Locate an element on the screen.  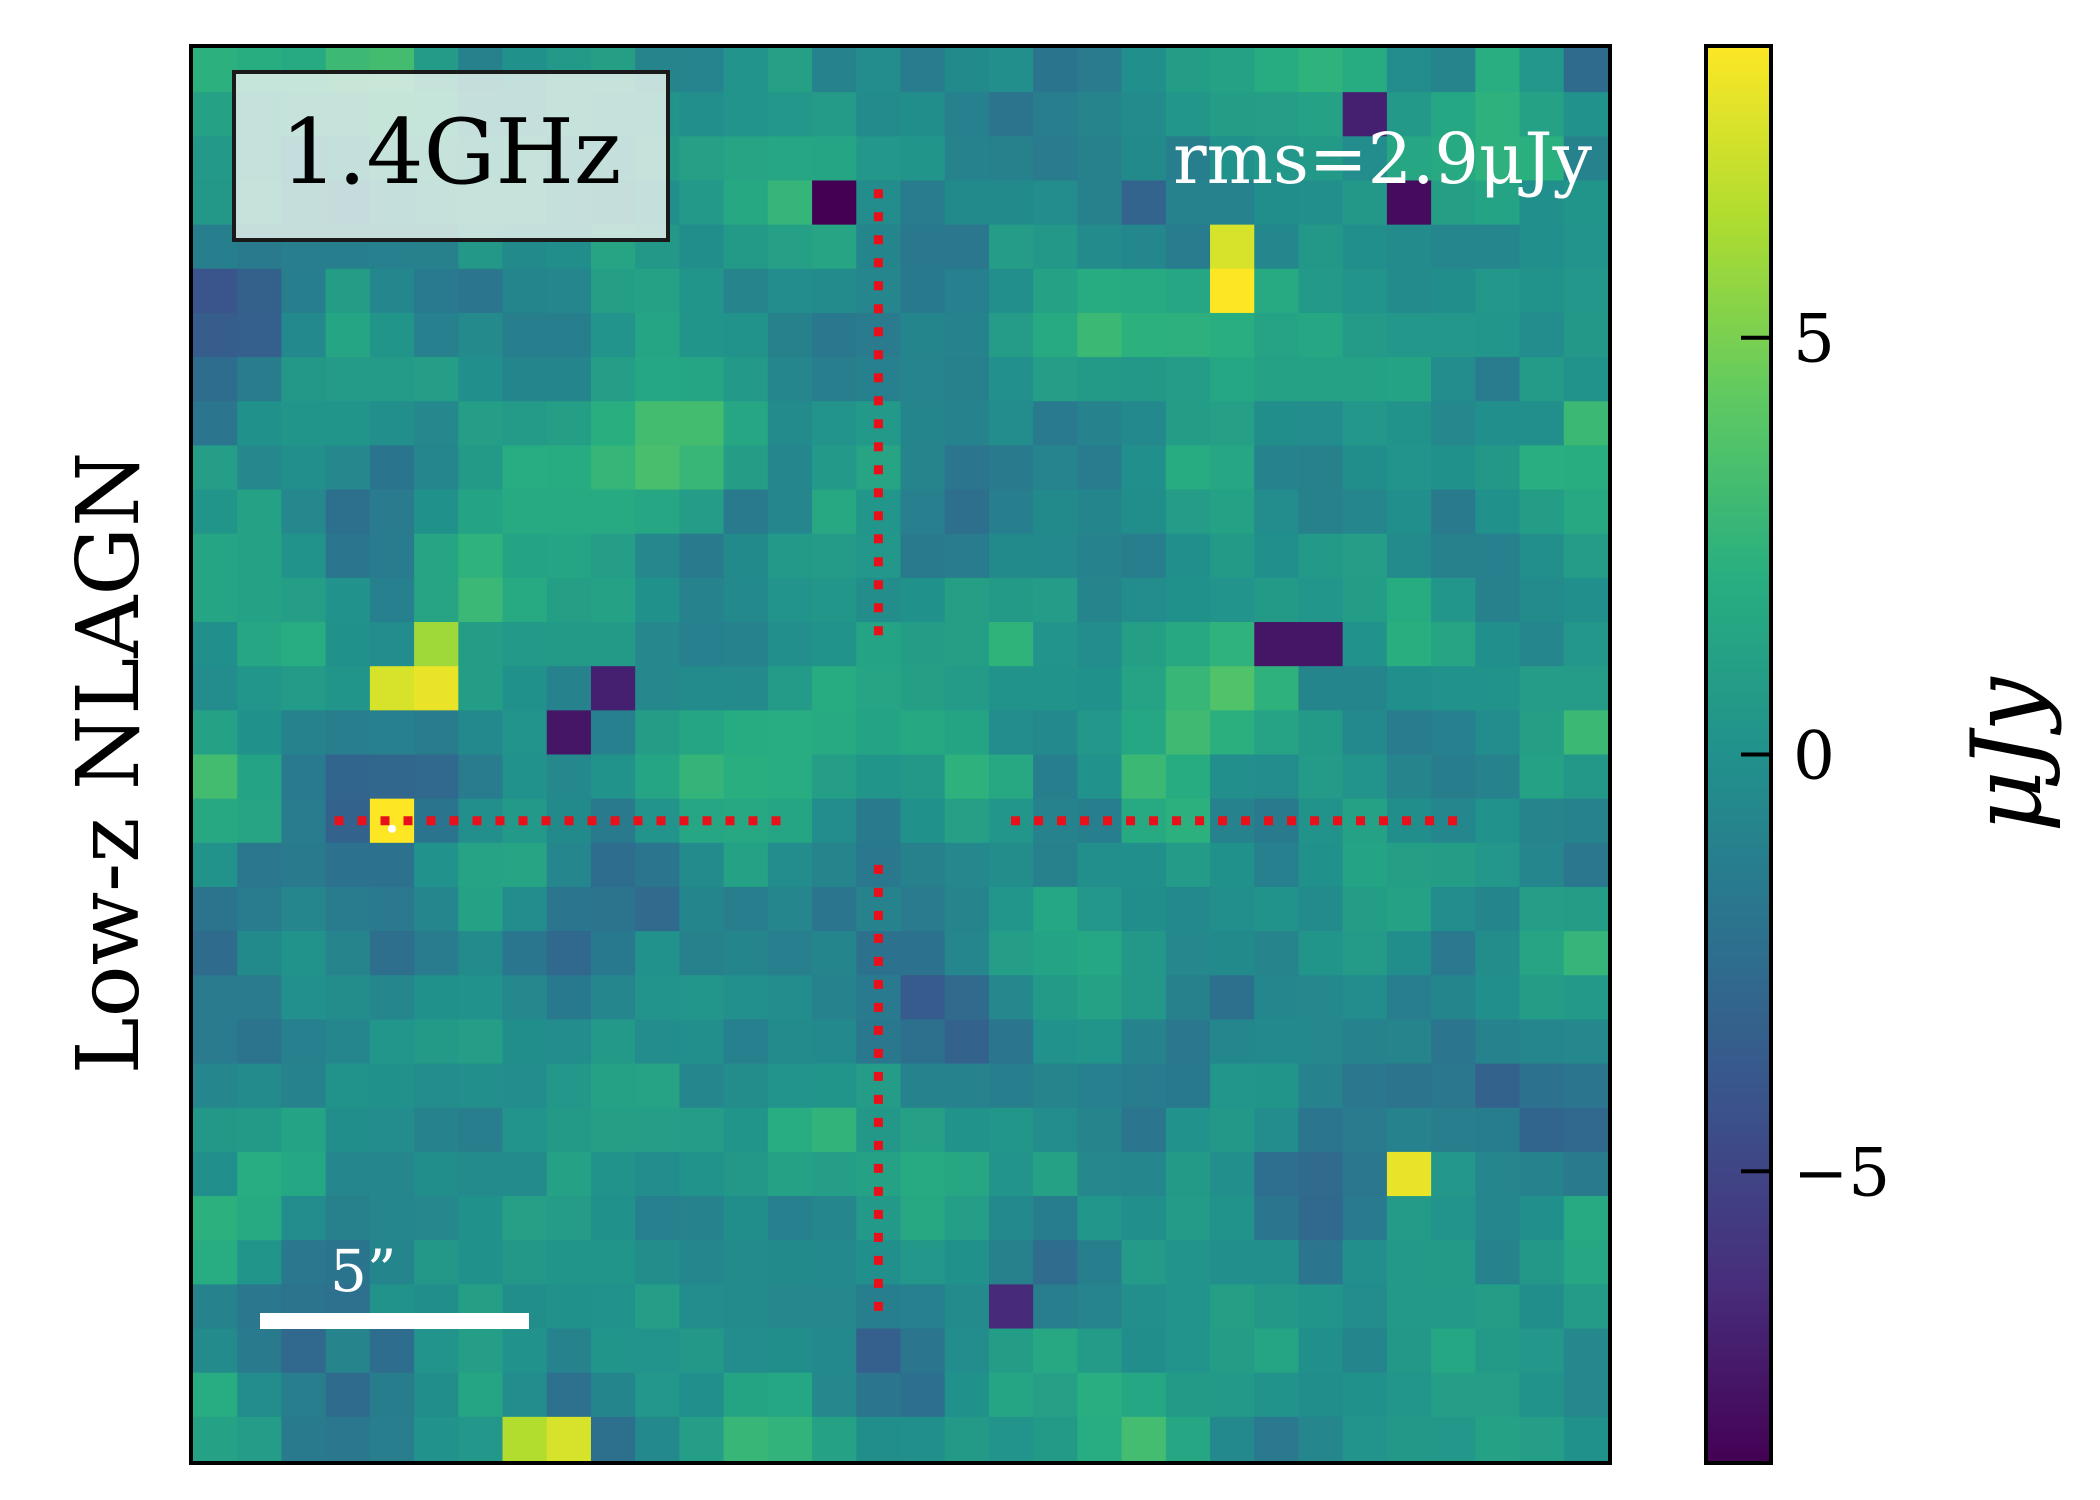
colorbar-tick-label: −5 is located at coordinates (1841, 1172).